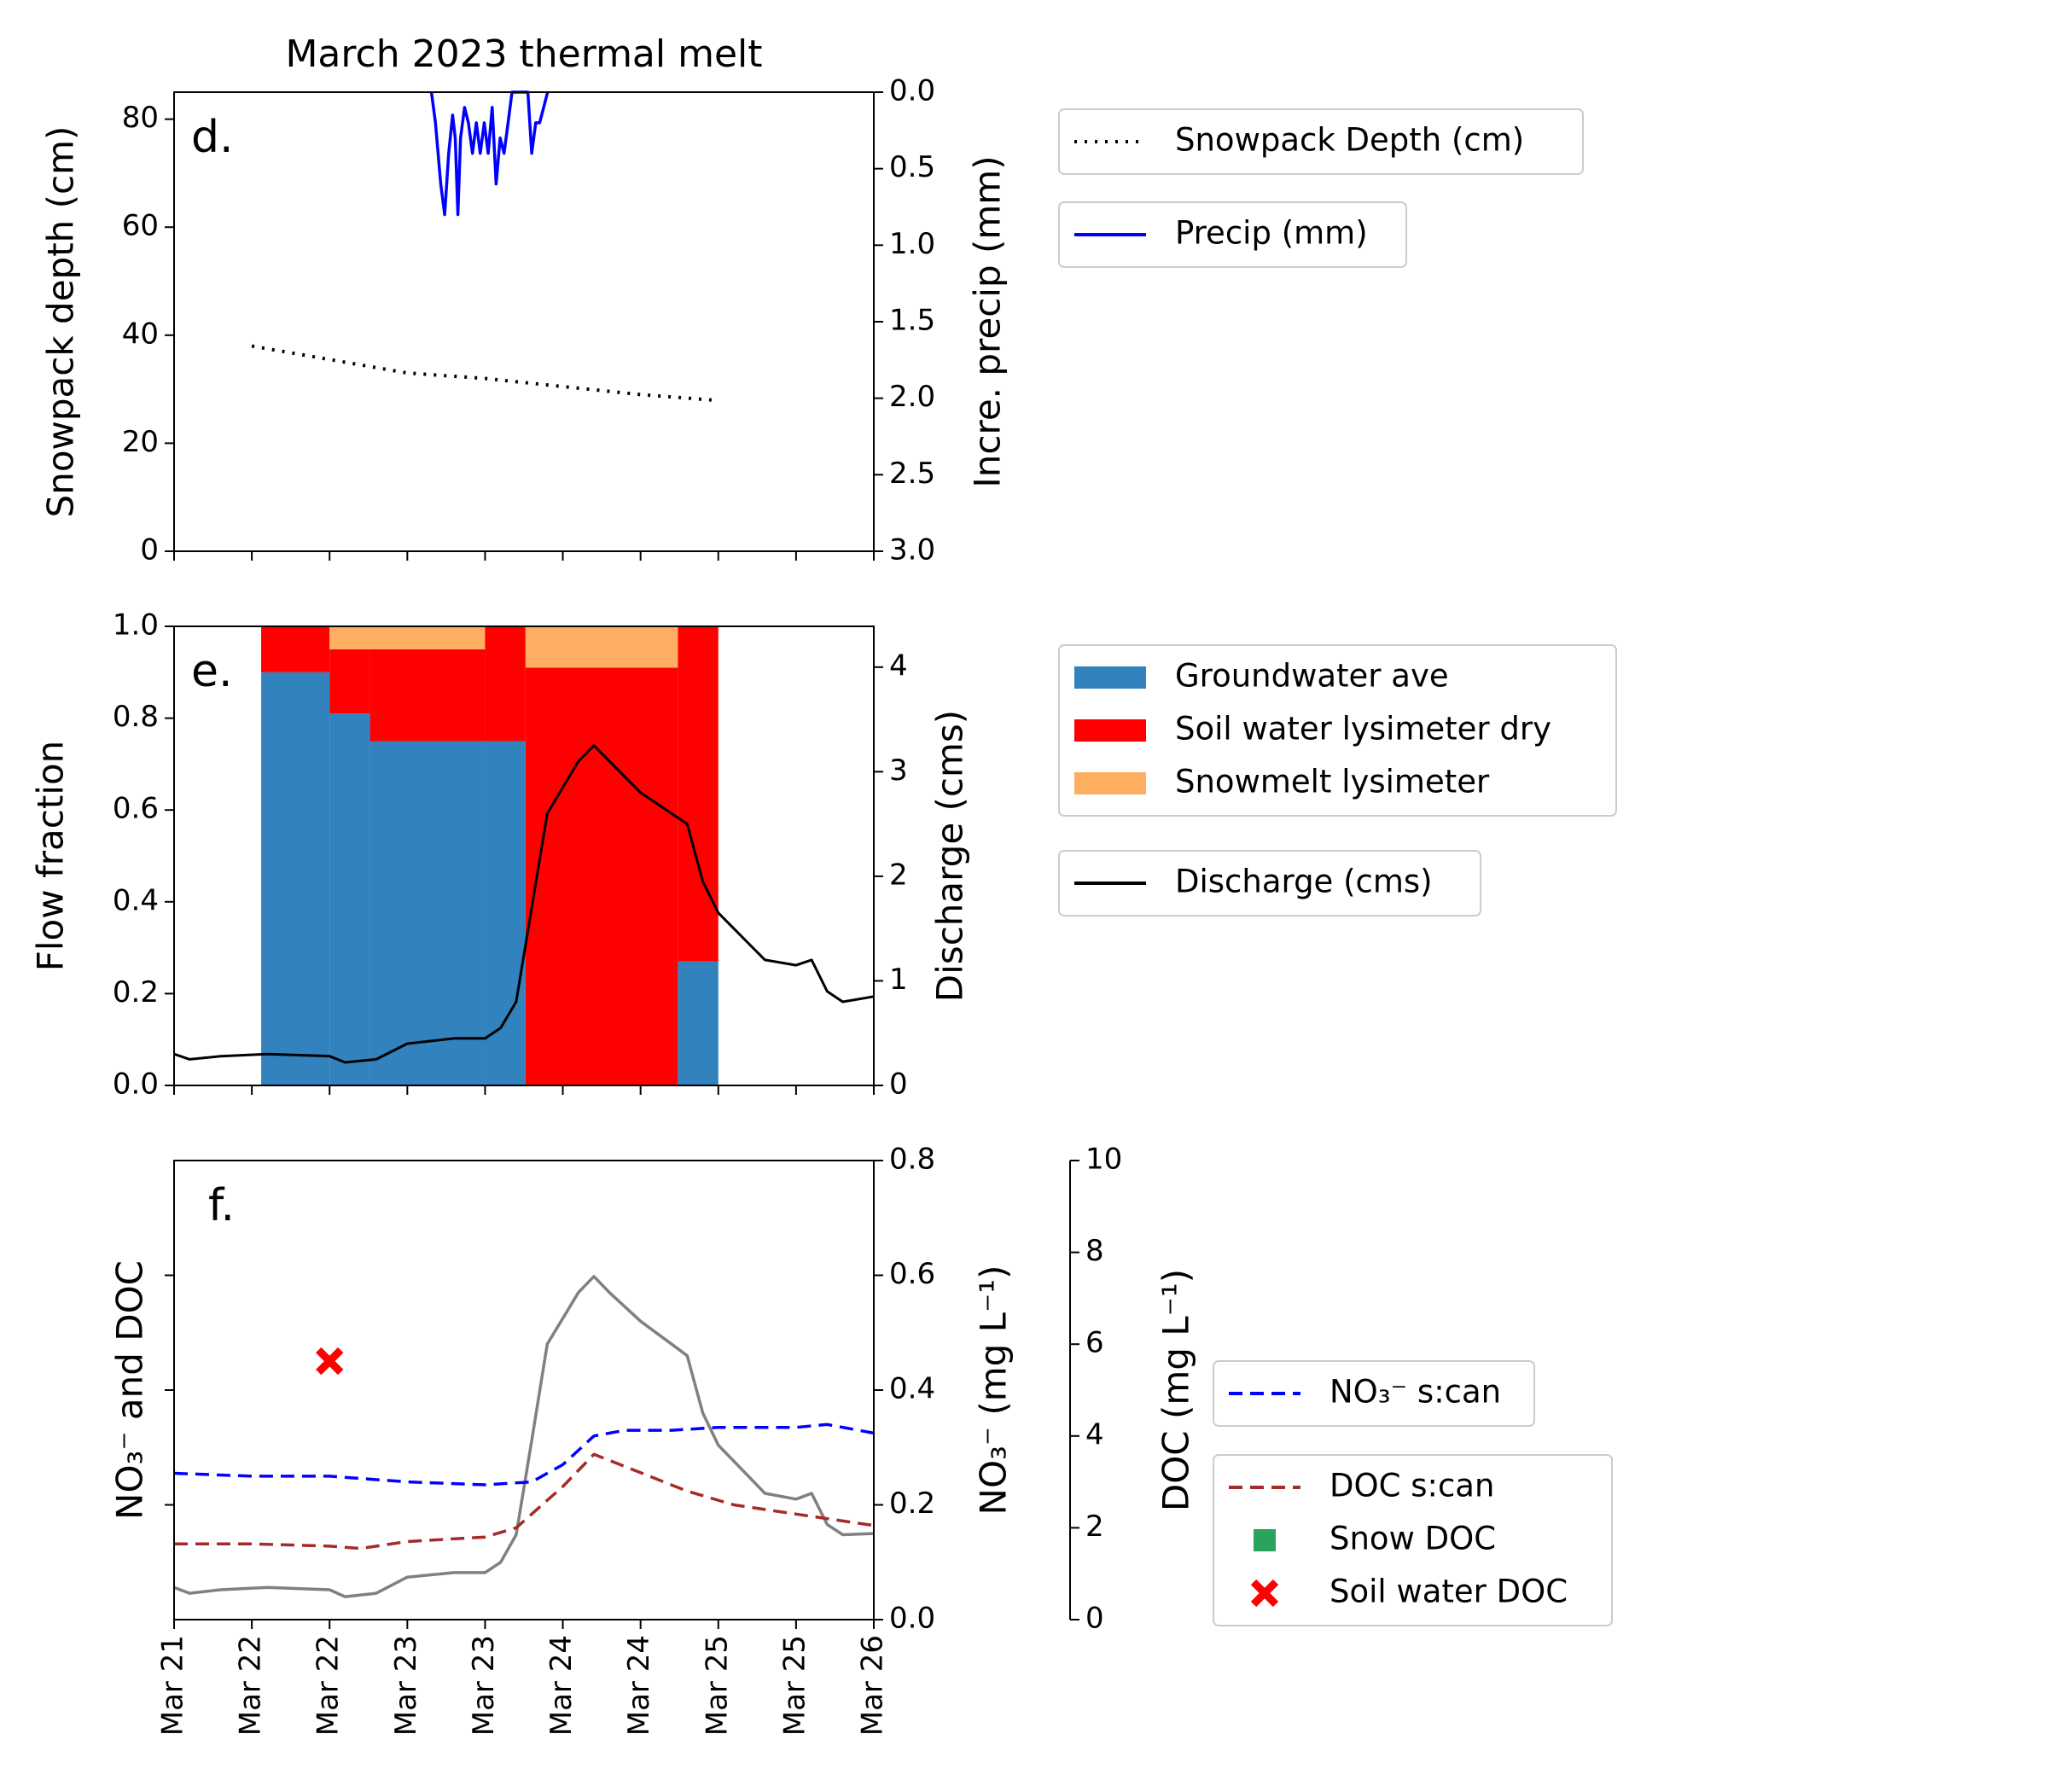 Image resolution: width=2048 pixels, height=1792 pixels. What do you see at coordinates (912, 397) in the screenshot?
I see `y-tick-label: 2.0` at bounding box center [912, 397].